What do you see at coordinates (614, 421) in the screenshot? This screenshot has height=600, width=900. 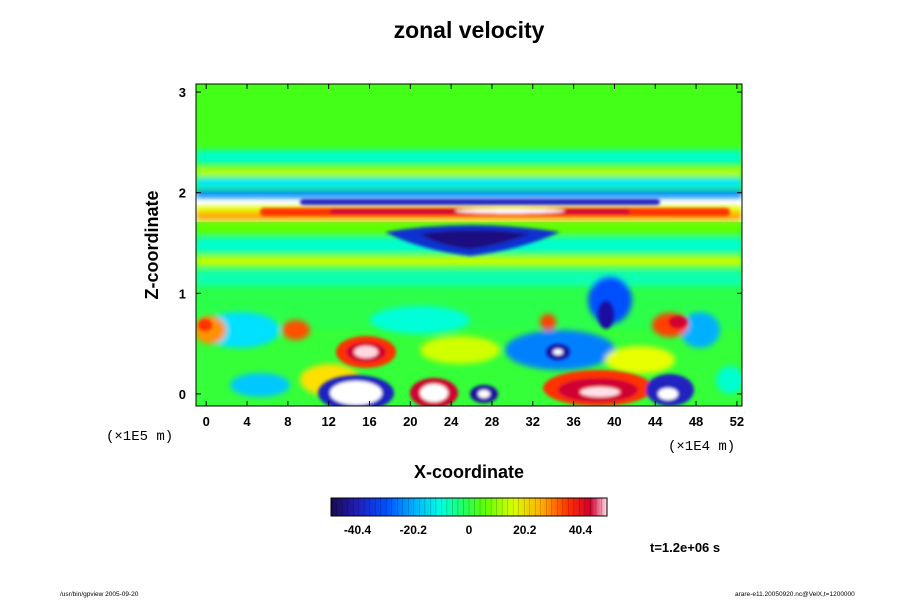 I see `x-tick-label: 40` at bounding box center [614, 421].